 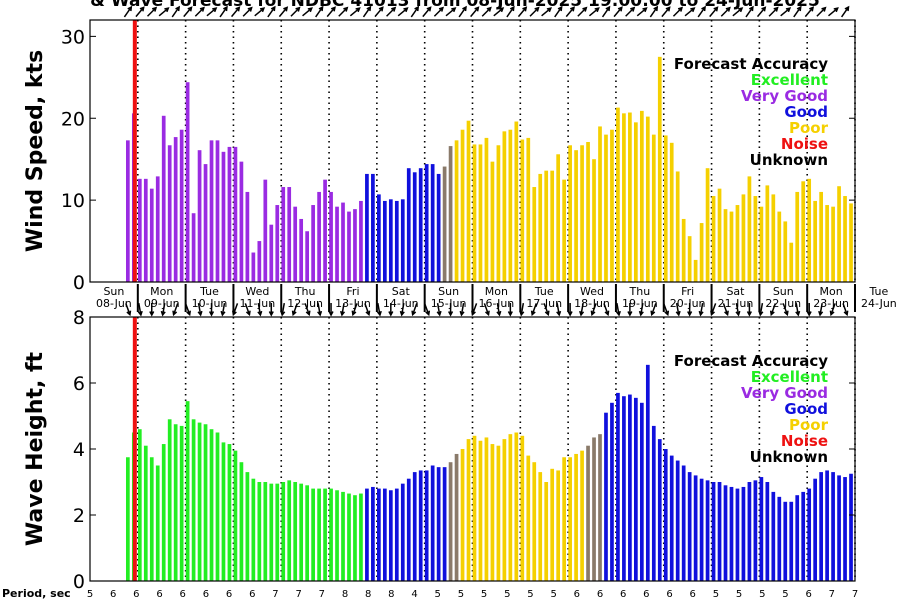 I want to click on period-value: 8, so click(x=345, y=594).